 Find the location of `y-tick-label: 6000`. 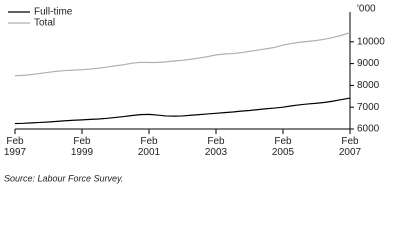

y-tick-label: 6000 is located at coordinates (368, 129).